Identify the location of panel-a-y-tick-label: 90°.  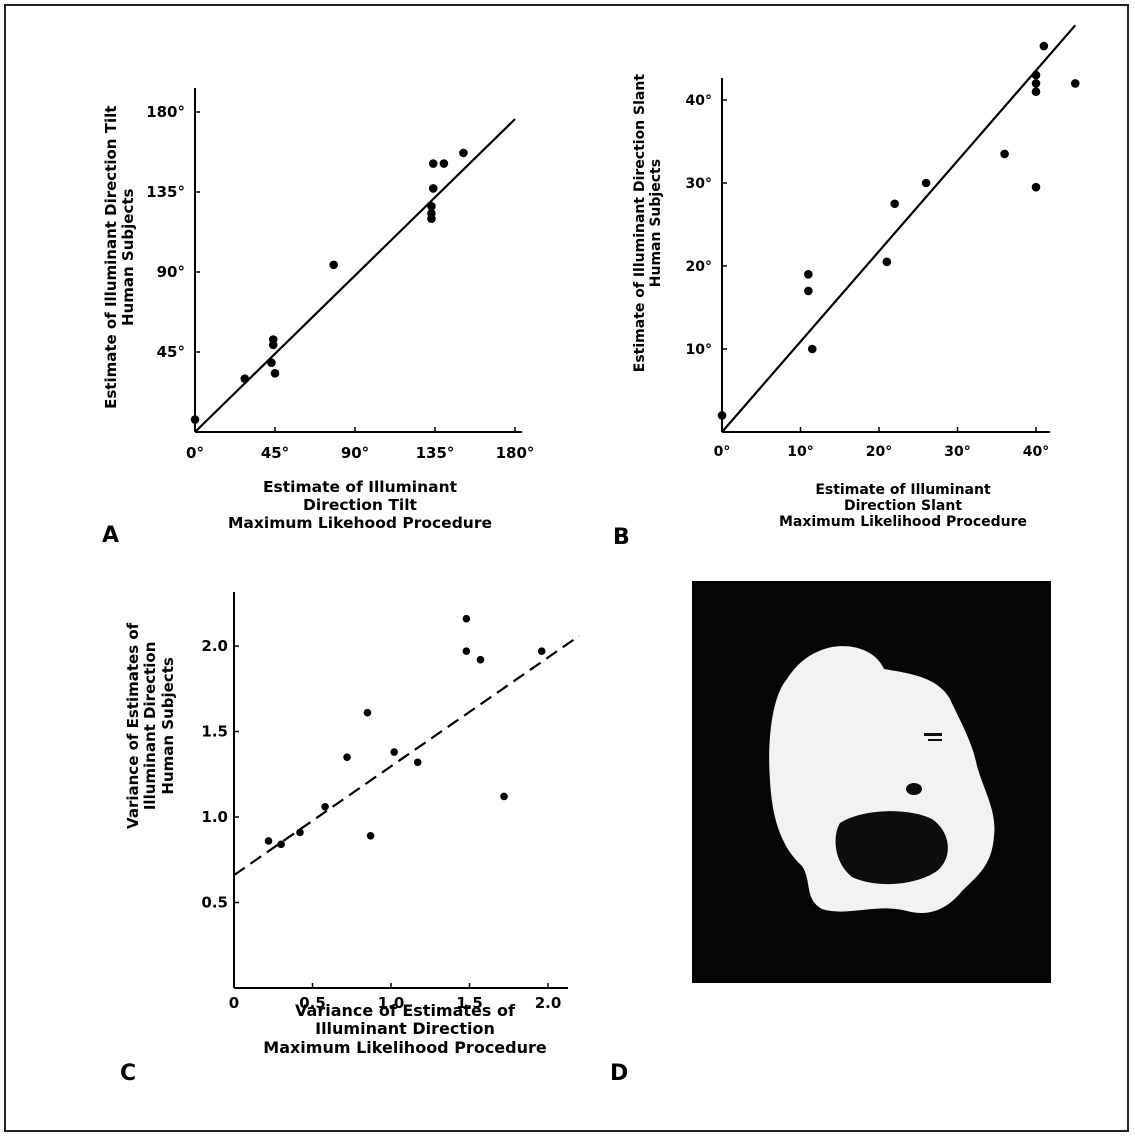
(171, 272).